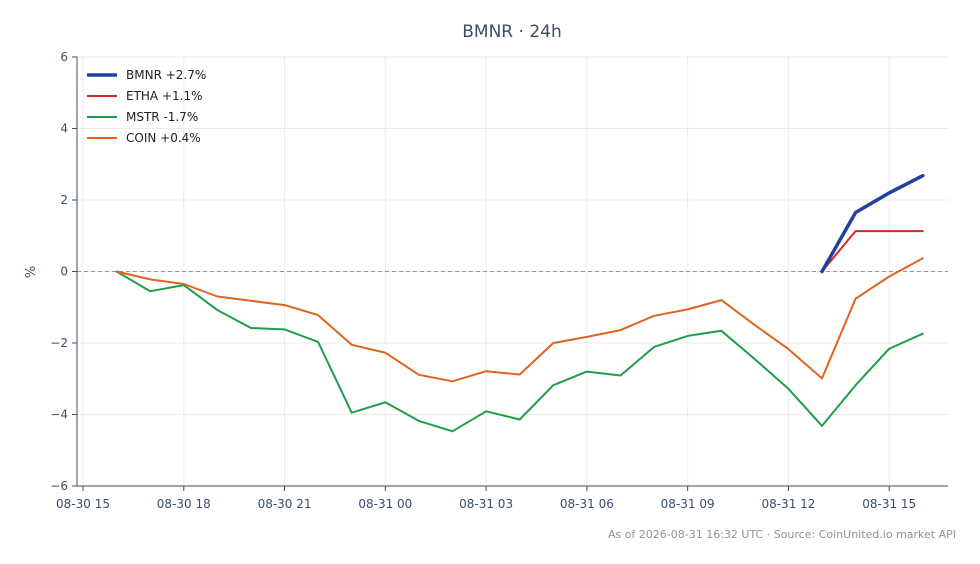  I want to click on y-axis-label: %, so click(31, 272).